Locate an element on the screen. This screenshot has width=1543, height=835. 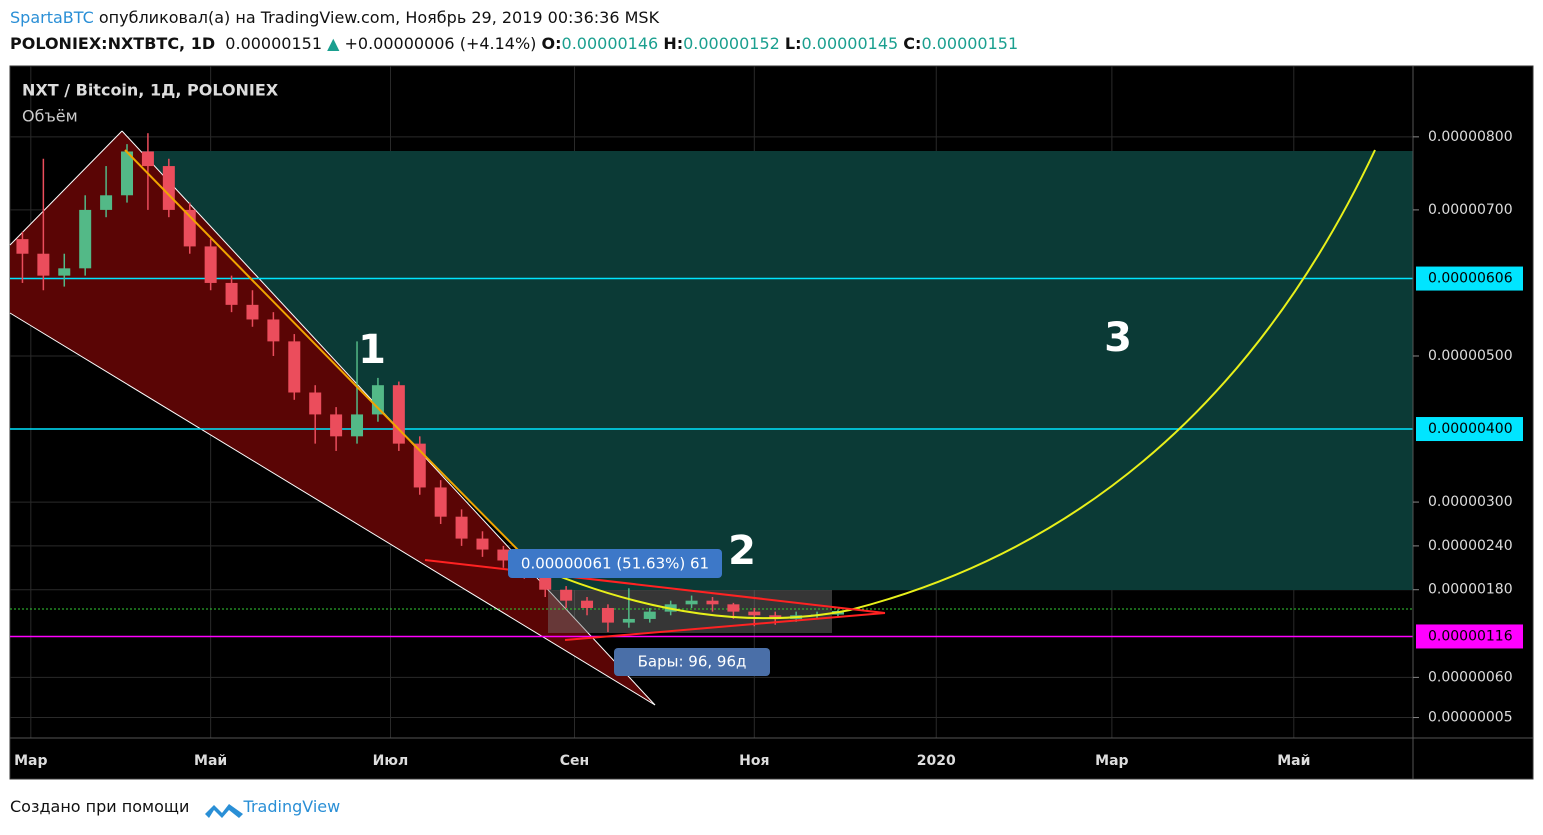
y-tick-label: 0.00000060 is located at coordinates (1470, 677).